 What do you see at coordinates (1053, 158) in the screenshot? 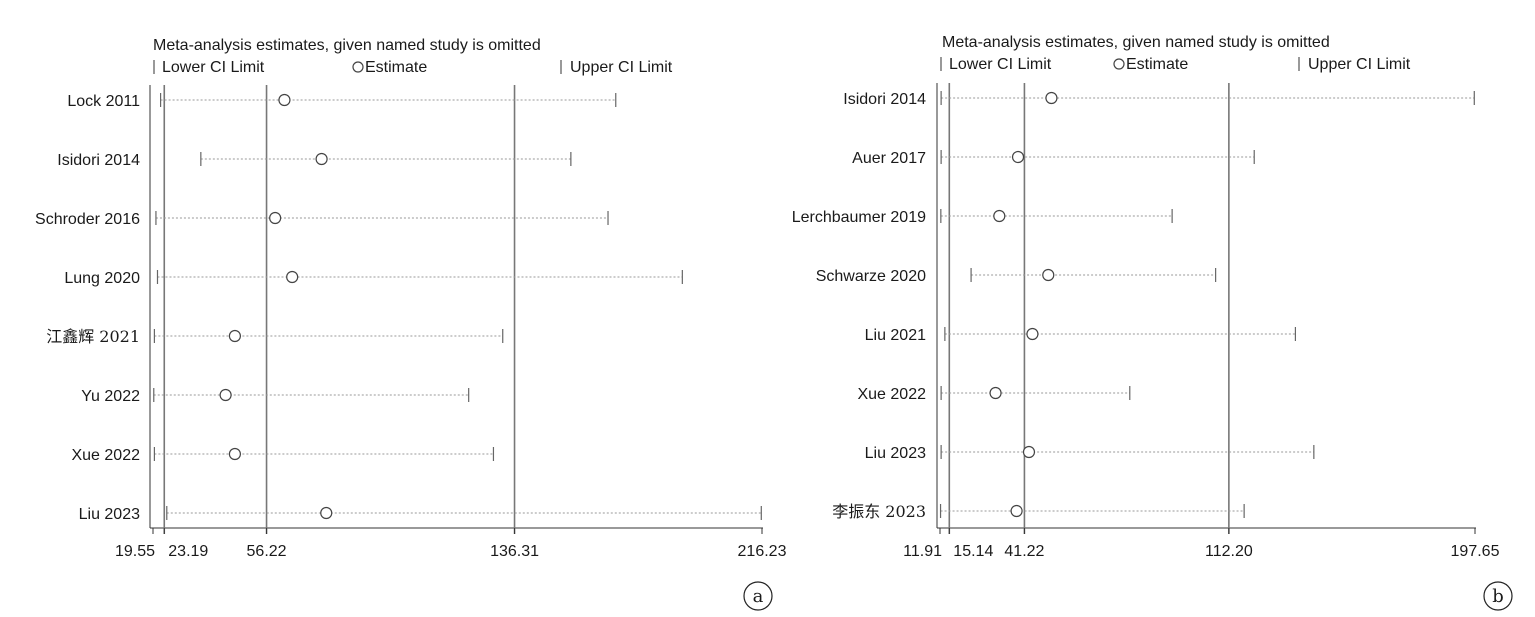
I see `study-row: Auer 2017` at bounding box center [1053, 158].